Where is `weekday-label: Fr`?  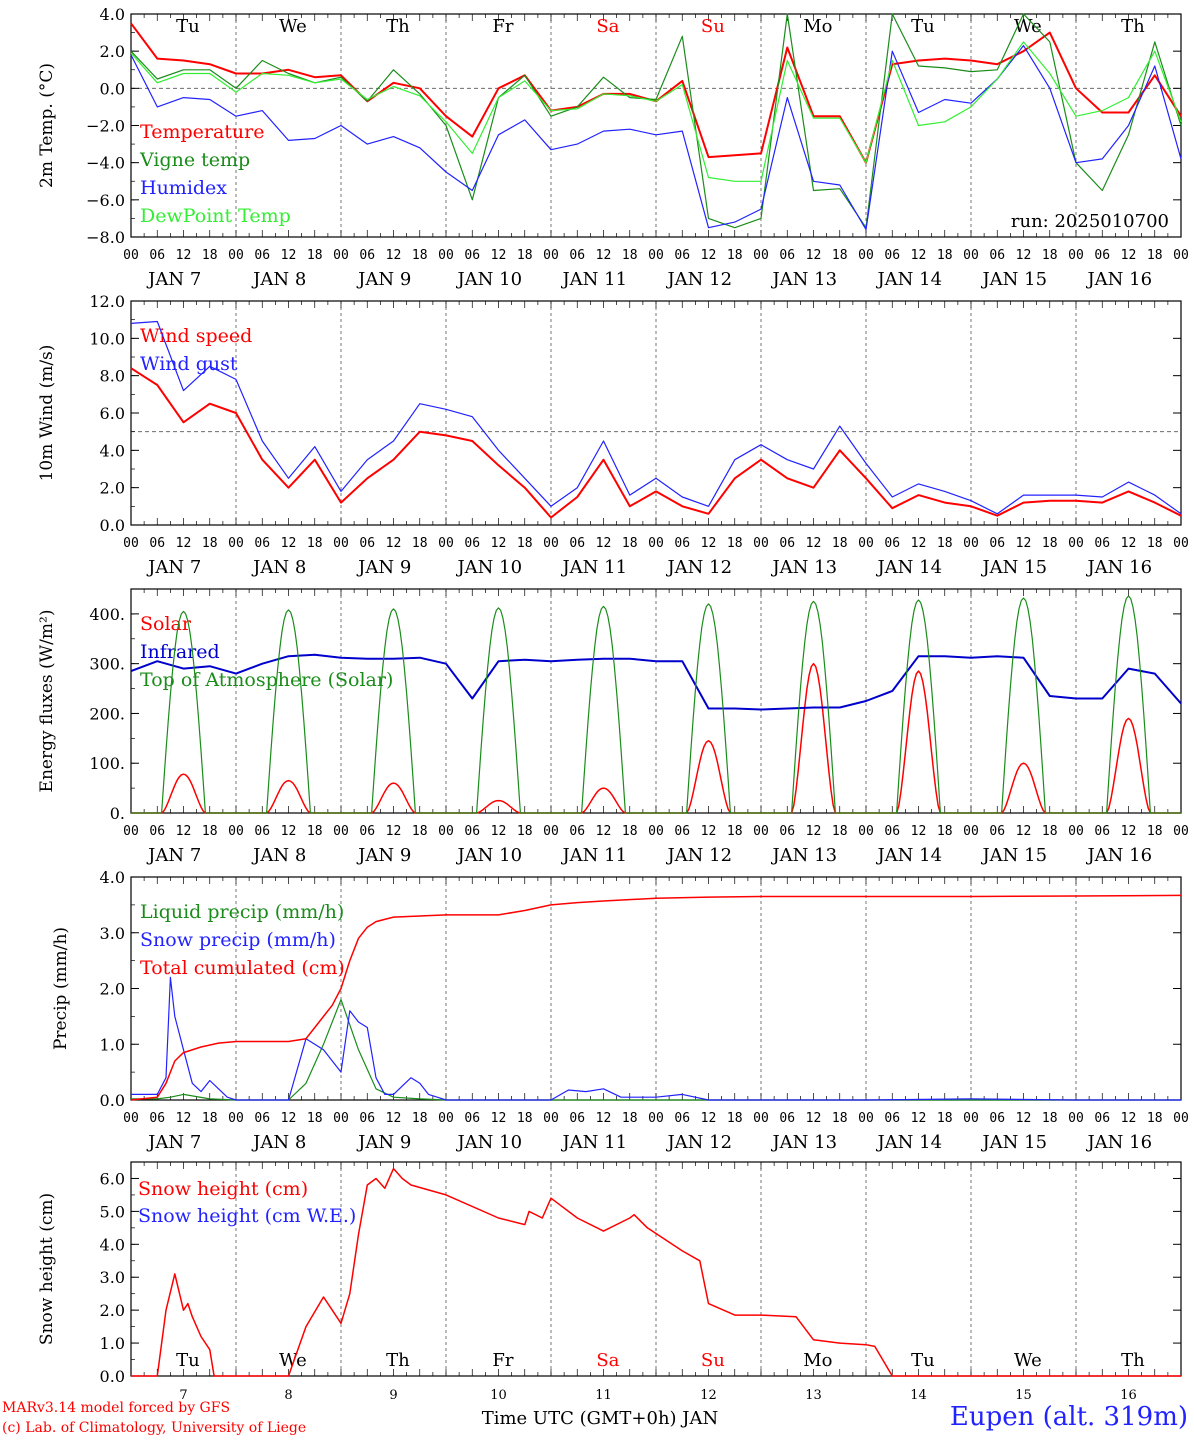
weekday-label: Fr is located at coordinates (502, 1360).